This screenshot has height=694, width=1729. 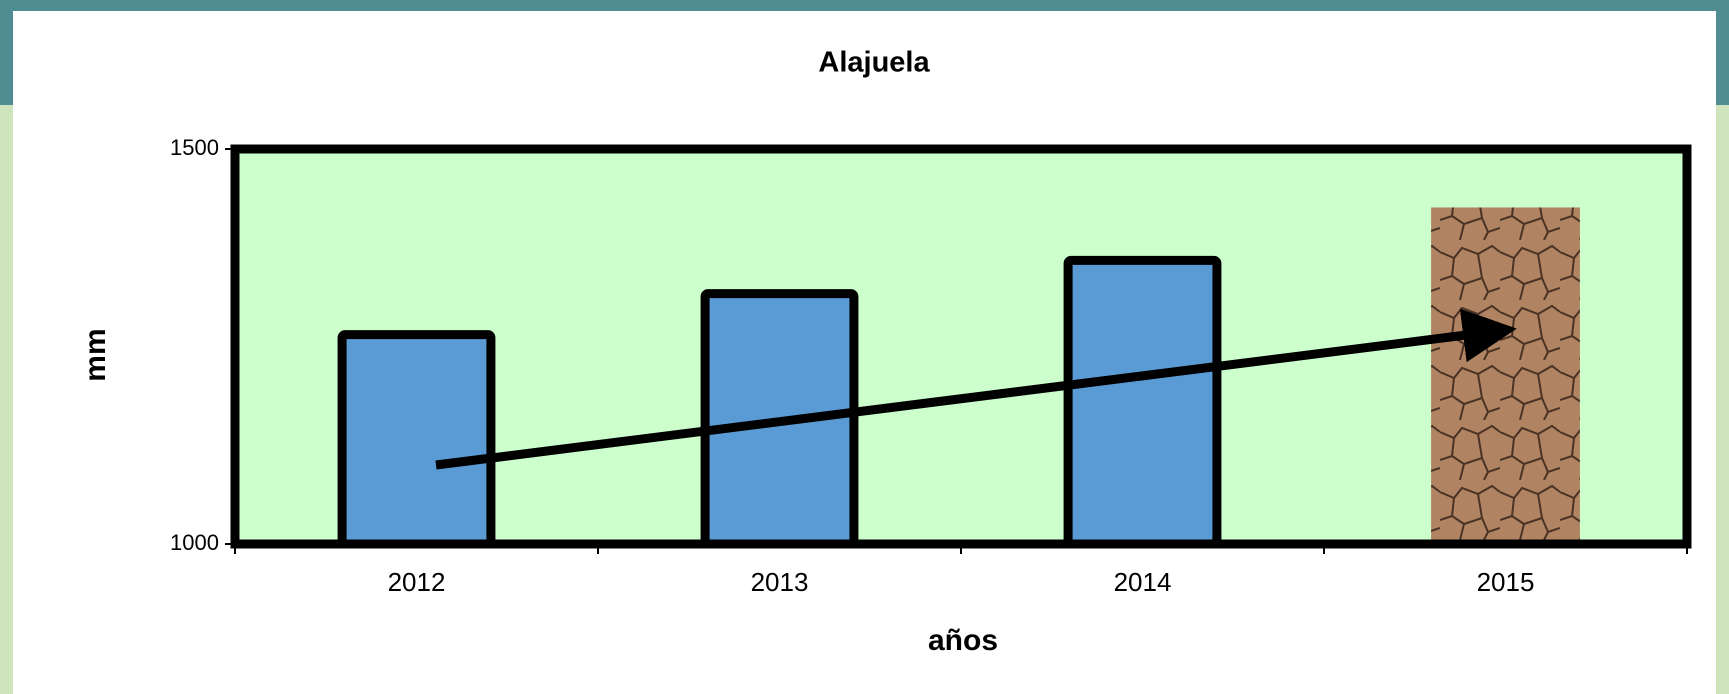 What do you see at coordinates (963, 640) in the screenshot?
I see `x-axis-title: años` at bounding box center [963, 640].